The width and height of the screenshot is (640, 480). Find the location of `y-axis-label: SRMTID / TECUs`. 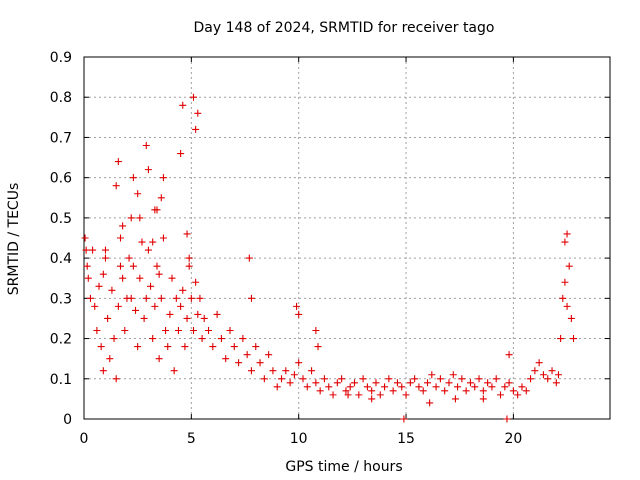

y-axis-label: SRMTID / TECUs is located at coordinates (14, 239).